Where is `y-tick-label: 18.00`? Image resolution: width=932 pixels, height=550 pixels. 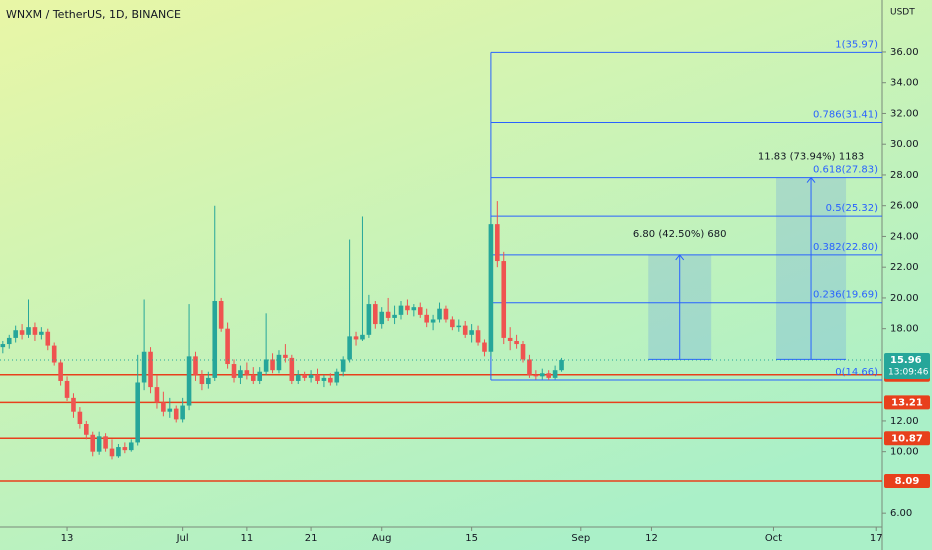
y-tick-label: 18.00 is located at coordinates (904, 329).